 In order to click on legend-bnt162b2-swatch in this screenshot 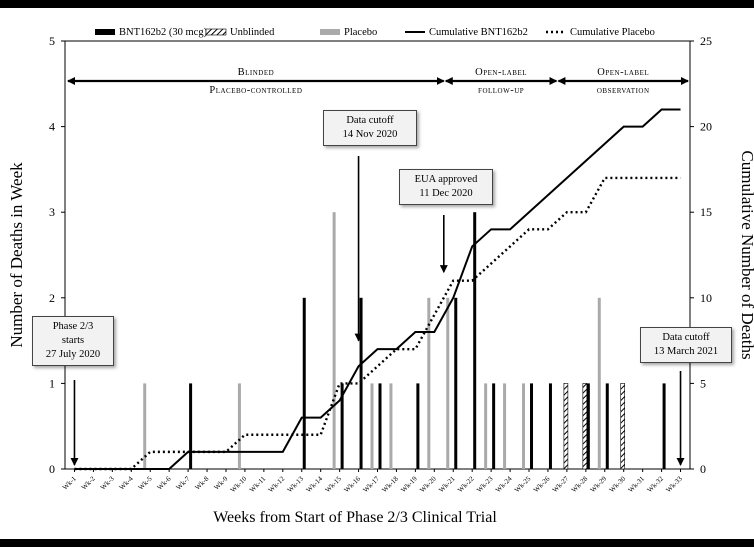, I will do `click(105, 32)`.